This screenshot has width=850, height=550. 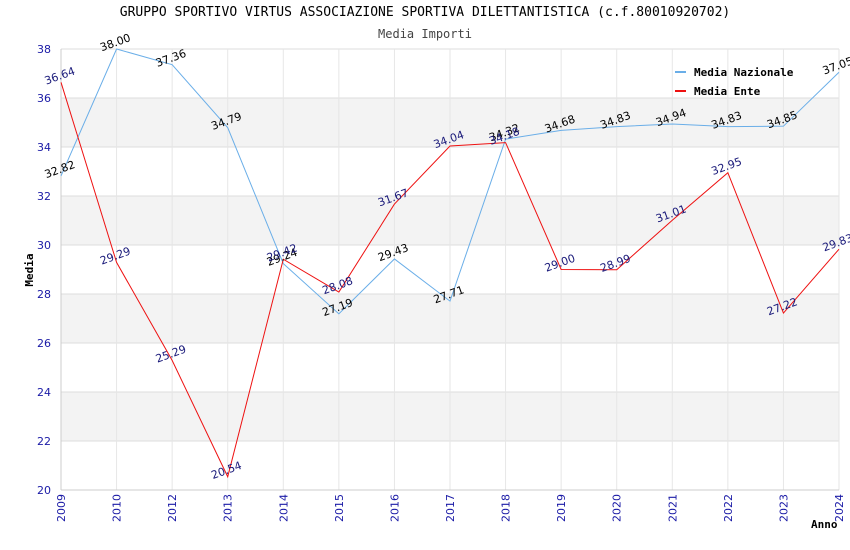 What do you see at coordinates (171, 58) in the screenshot?
I see `data-label: 37.36` at bounding box center [171, 58].